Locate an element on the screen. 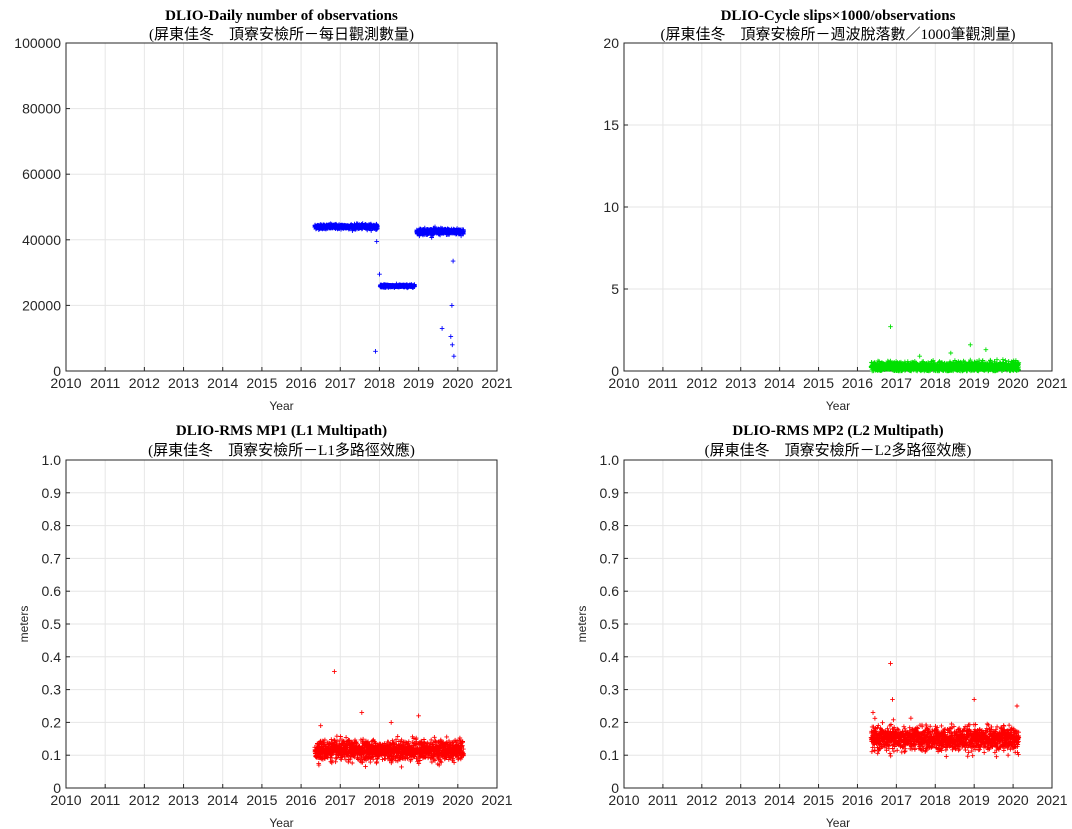  y-axis-label: meters is located at coordinates (24, 624).